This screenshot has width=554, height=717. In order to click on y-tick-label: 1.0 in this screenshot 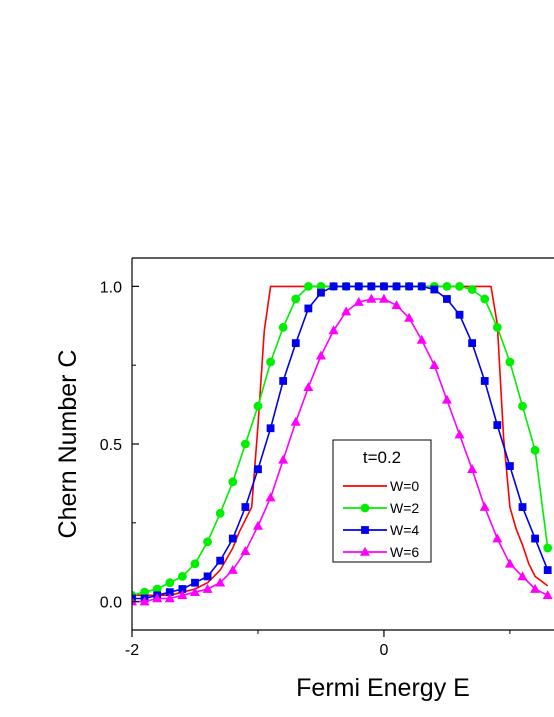, I will do `click(111, 287)`.